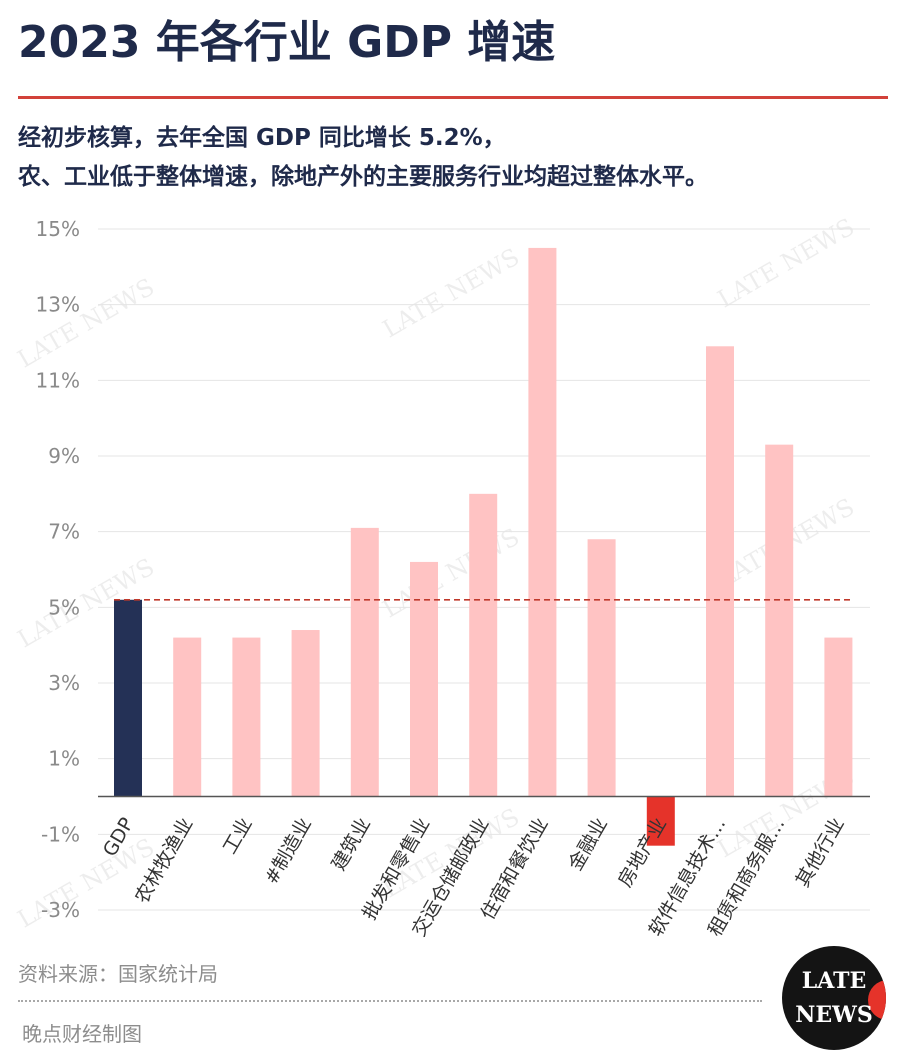 This screenshot has width=906, height=1052. I want to click on subtitle-line-2: 农、工业低于整体增速，除地产外的主要服务行业均超过整体水平。, so click(363, 177).